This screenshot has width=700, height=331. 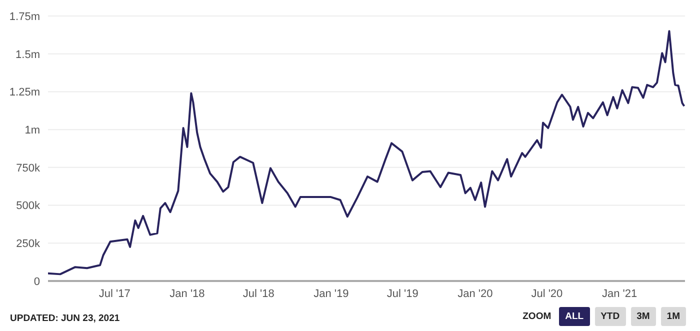 What do you see at coordinates (32, 130) in the screenshot?
I see `y-tick-label: 1m` at bounding box center [32, 130].